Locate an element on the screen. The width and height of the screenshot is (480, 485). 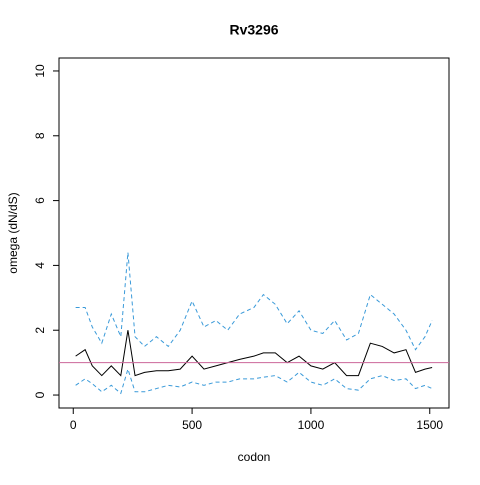
y-tick-label: 6 is located at coordinates (40, 200).